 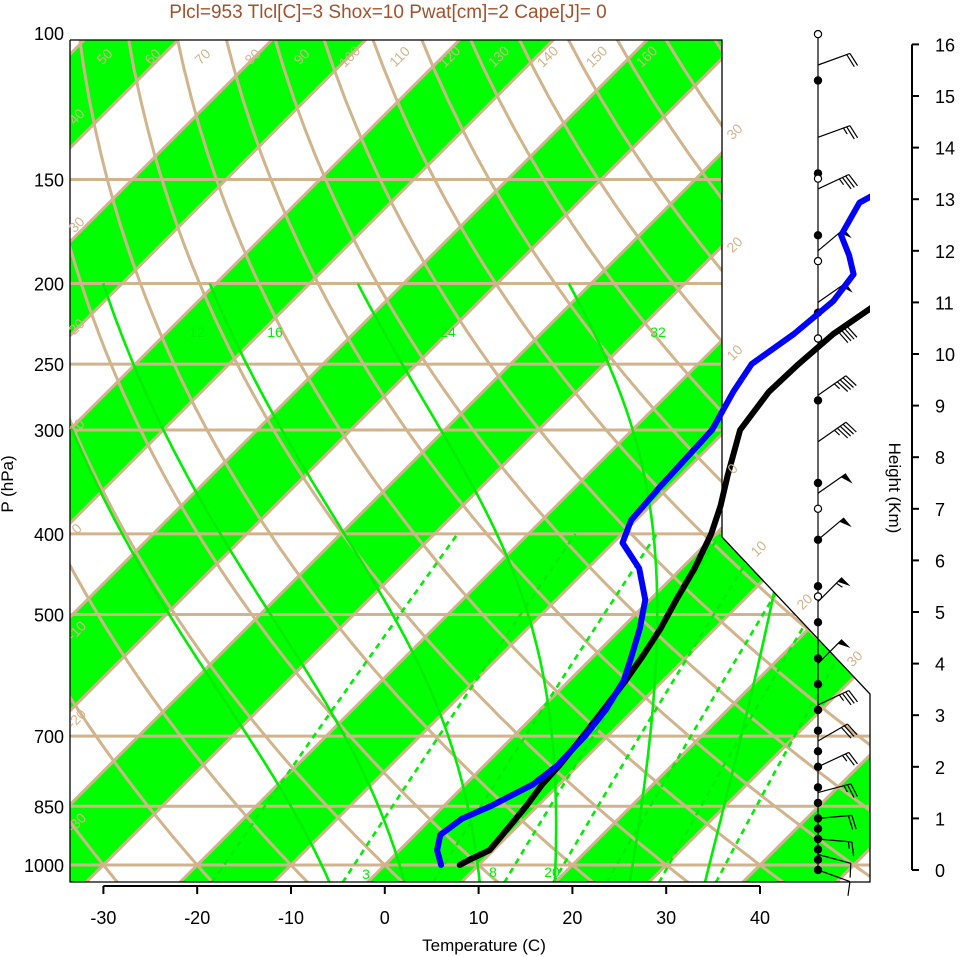 I want to click on isotherm-label: 110, so click(x=399, y=56).